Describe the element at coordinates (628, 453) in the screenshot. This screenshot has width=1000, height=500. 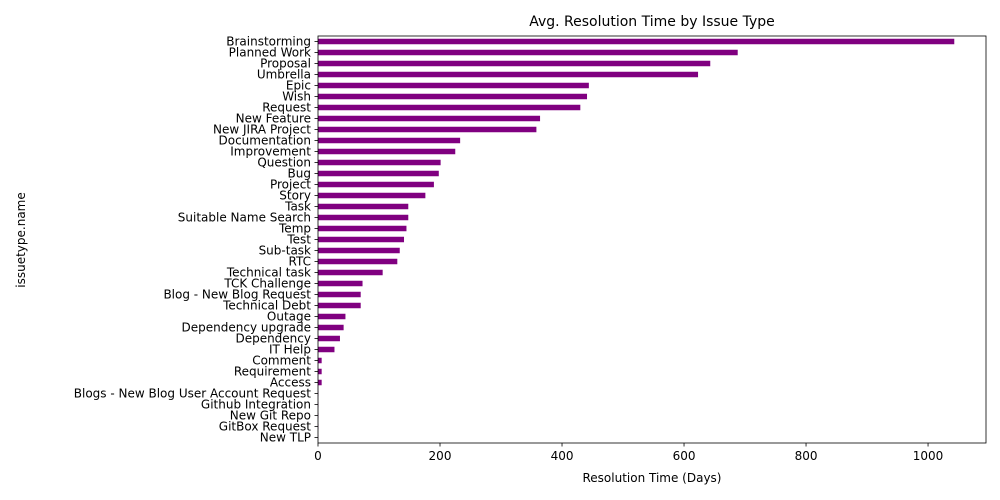
I see `x-ticks: 0 200 400 600 800 1000` at that location.